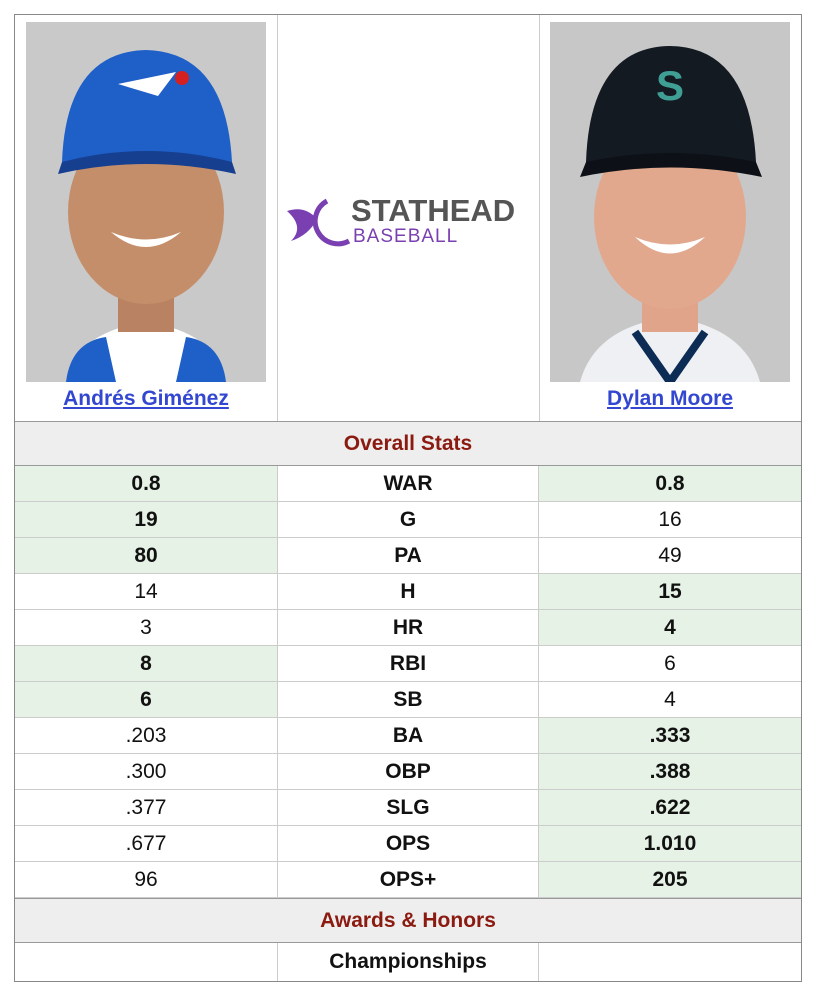  What do you see at coordinates (408, 628) in the screenshot?
I see `stat-label: HR` at bounding box center [408, 628].